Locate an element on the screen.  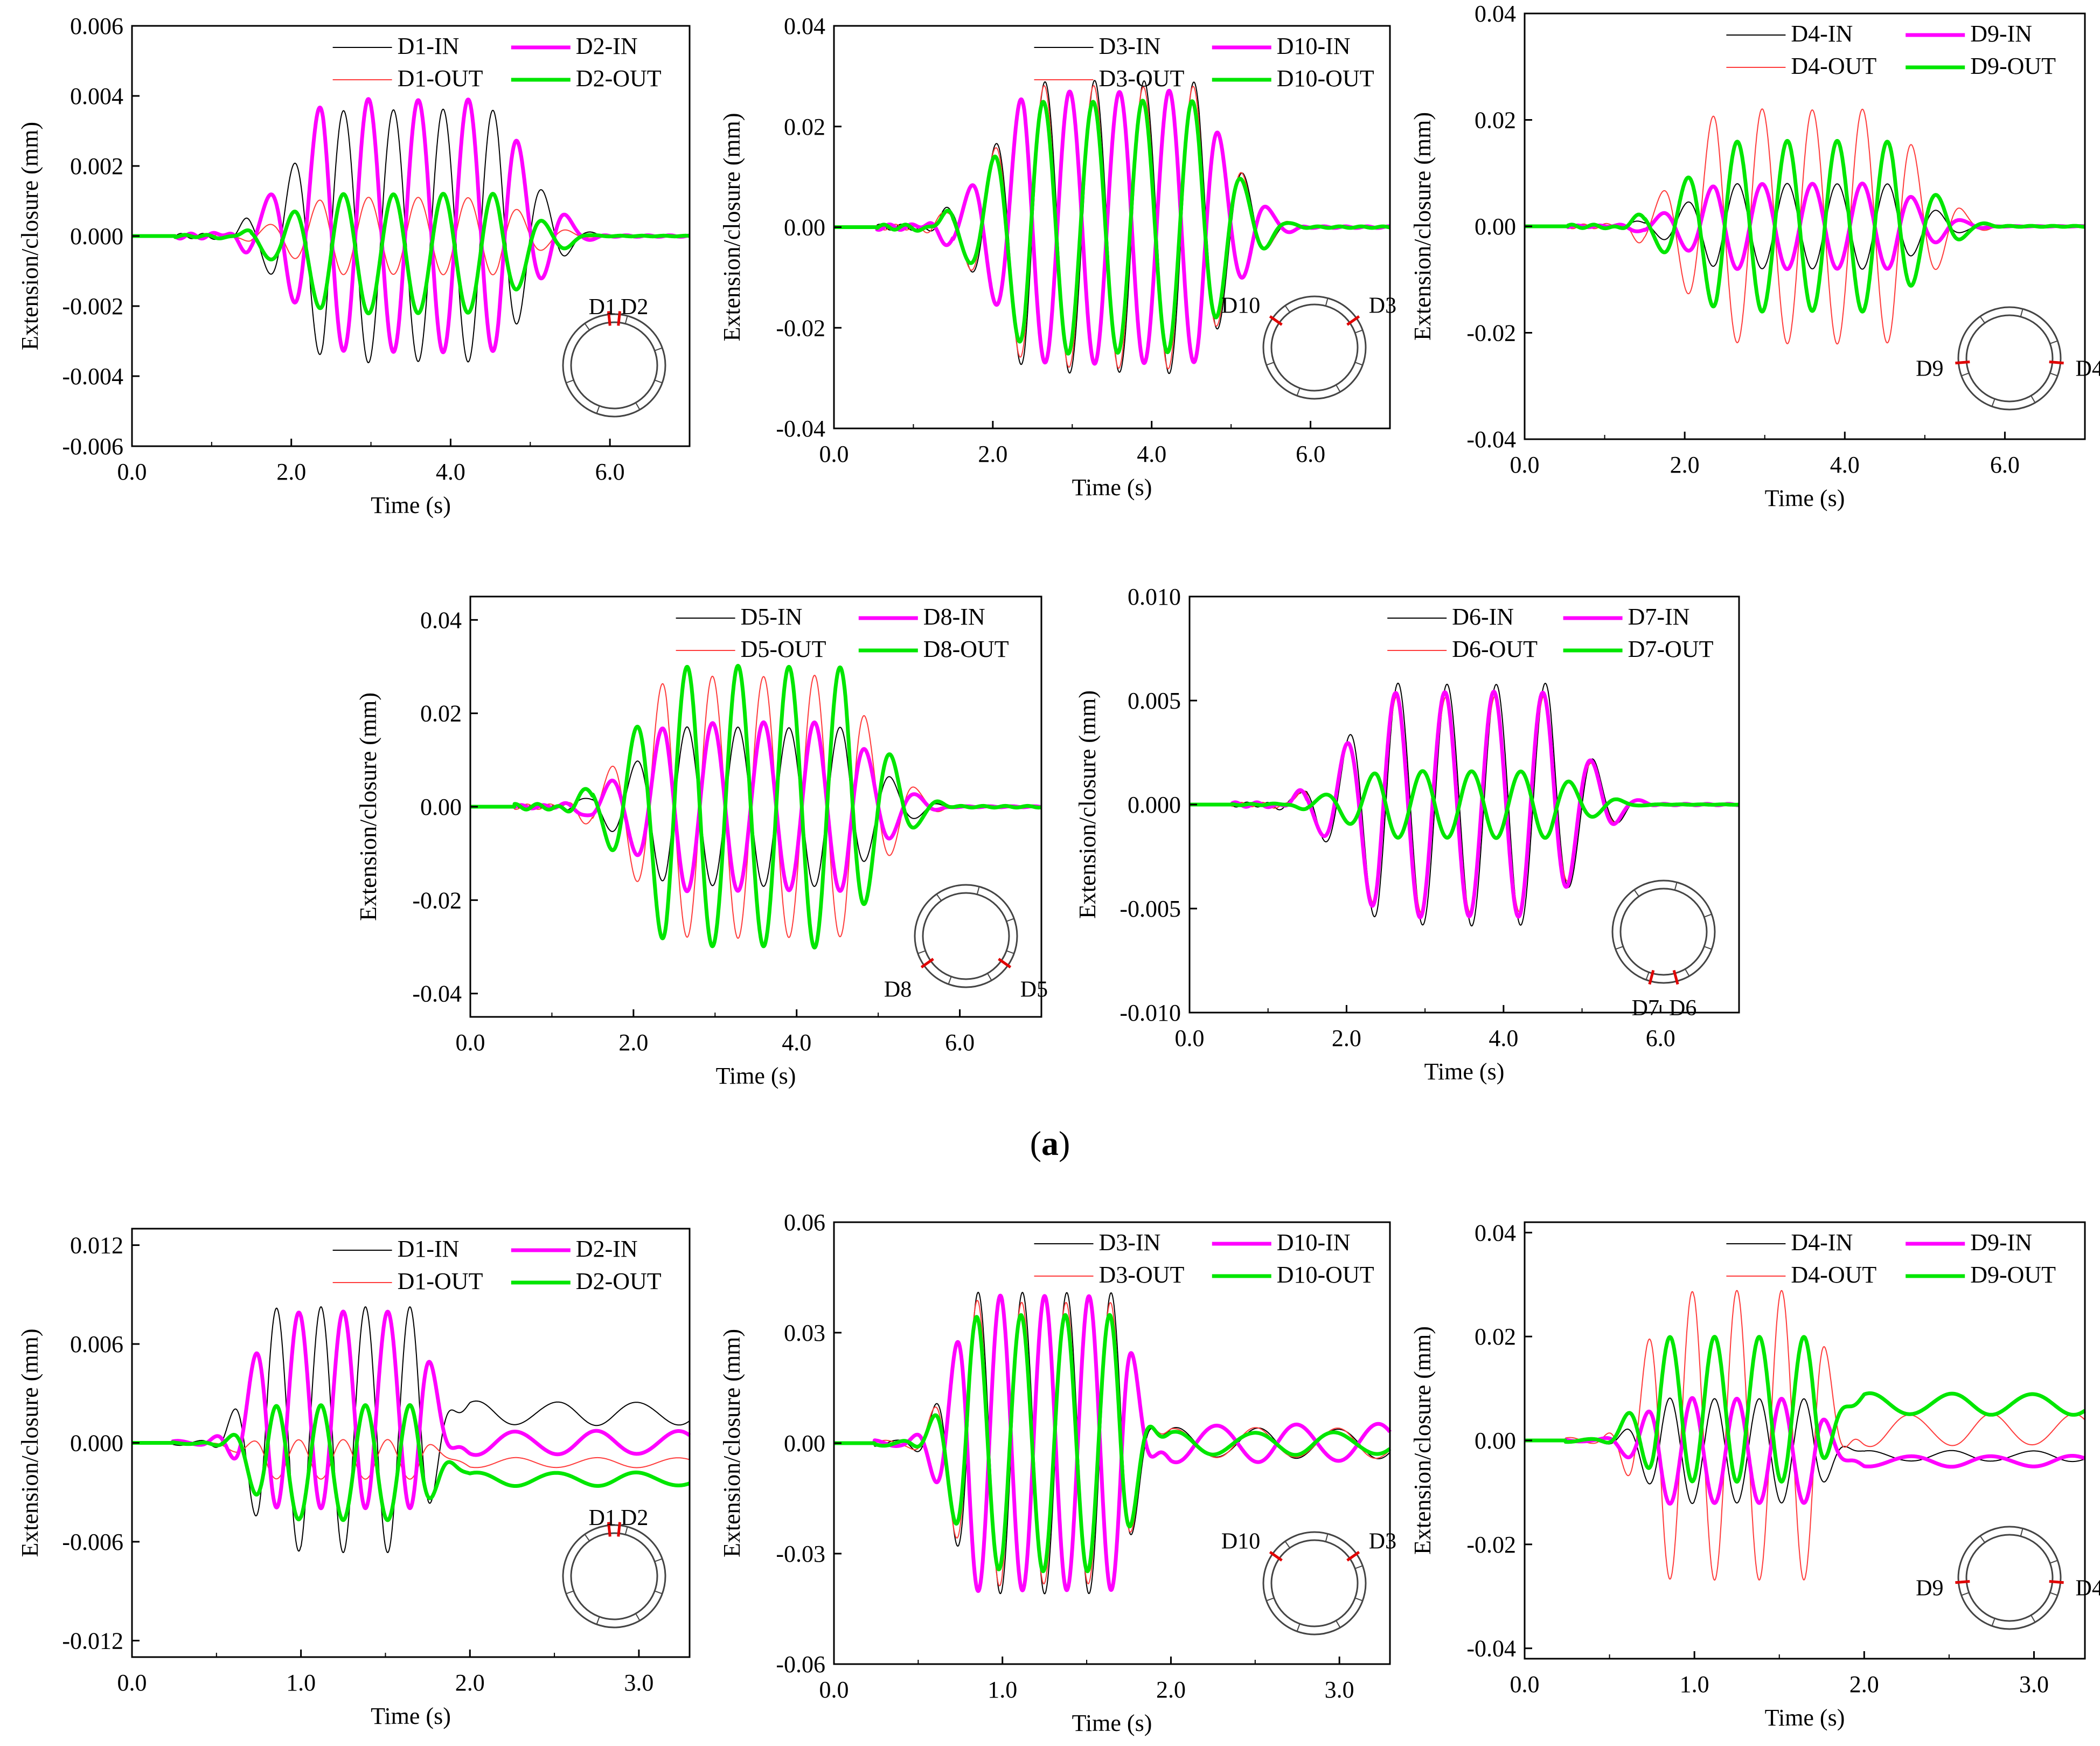
legend-label: D6-IN is located at coordinates (1483, 617).